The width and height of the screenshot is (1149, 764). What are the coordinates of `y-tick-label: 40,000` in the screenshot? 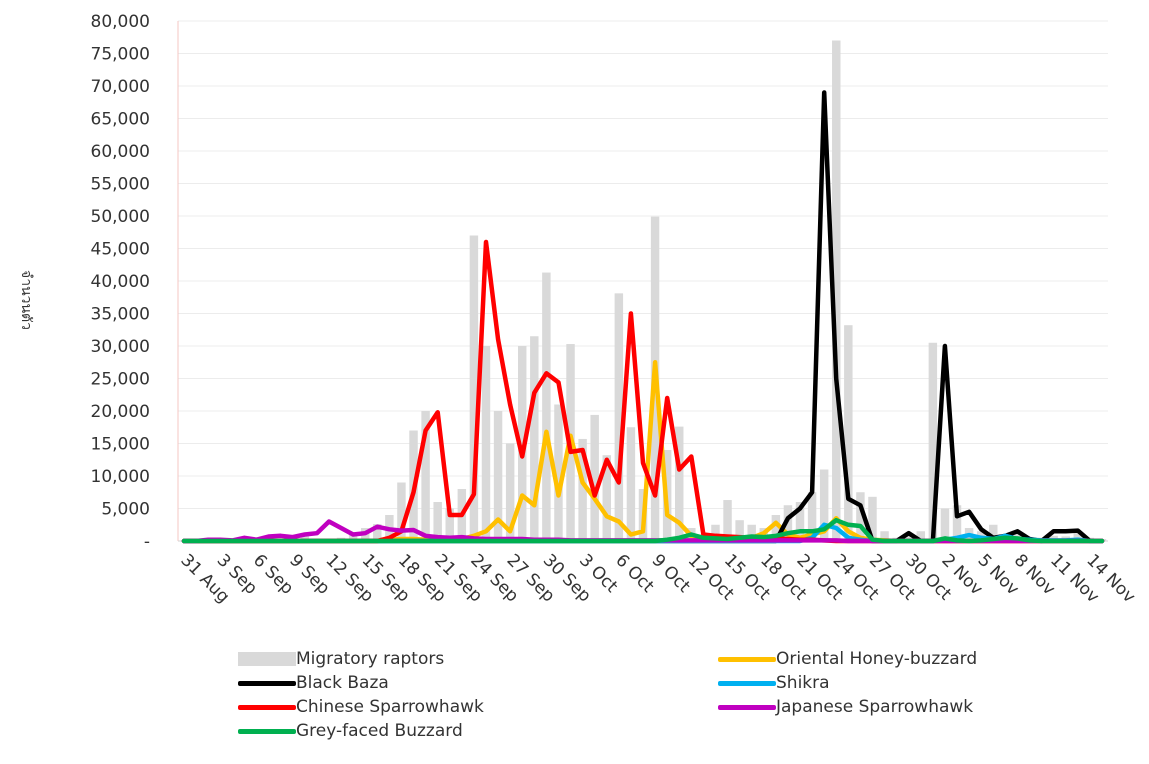 It's located at (120, 282).